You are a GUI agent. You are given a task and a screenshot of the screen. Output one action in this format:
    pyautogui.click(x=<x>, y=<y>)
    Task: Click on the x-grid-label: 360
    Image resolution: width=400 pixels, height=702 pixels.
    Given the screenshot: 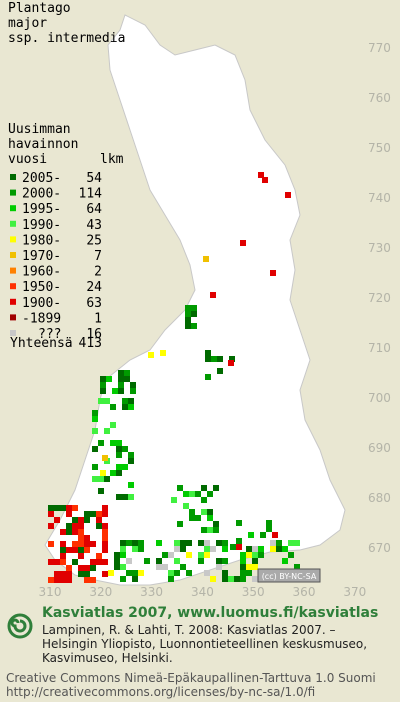 What is the action you would take?
    pyautogui.click(x=304, y=592)
    